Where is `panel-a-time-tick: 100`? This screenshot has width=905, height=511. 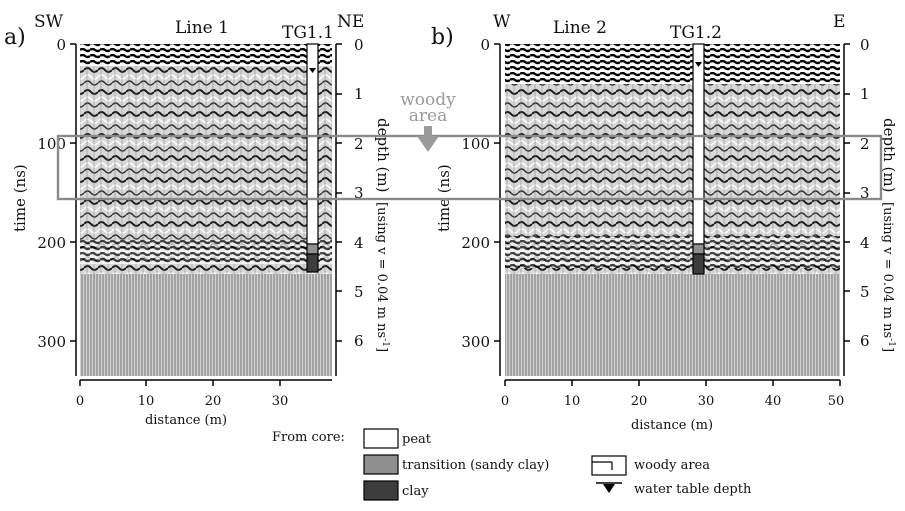 panel-a-time-tick: 100 is located at coordinates (51, 144).